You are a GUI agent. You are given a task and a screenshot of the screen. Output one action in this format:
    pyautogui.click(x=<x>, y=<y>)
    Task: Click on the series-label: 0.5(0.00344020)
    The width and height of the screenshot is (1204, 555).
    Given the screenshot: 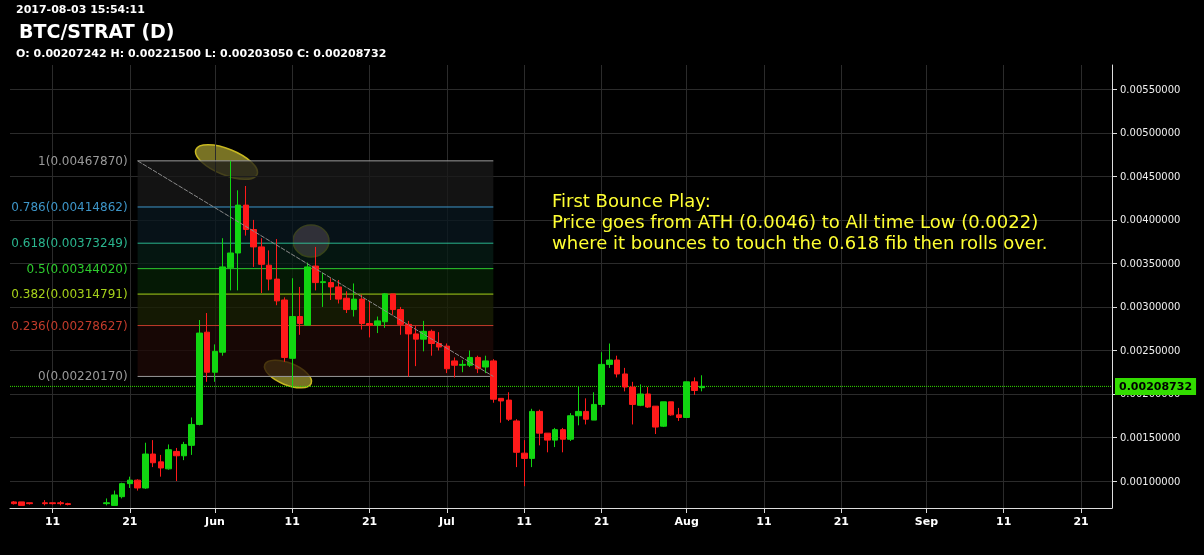 What is the action you would take?
    pyautogui.click(x=77, y=268)
    